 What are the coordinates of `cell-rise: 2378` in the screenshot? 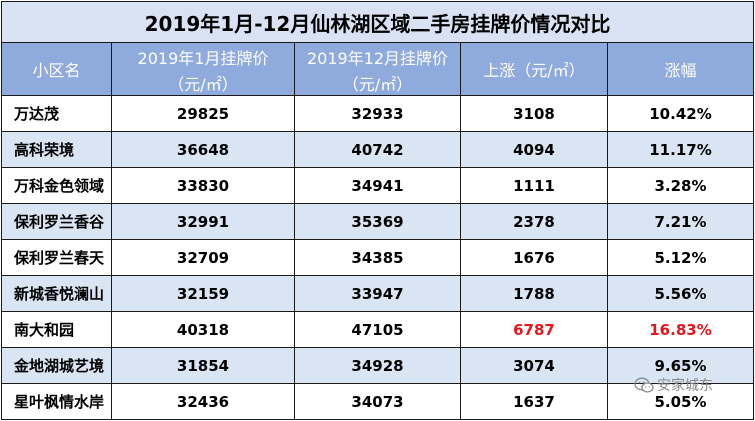 It's located at (534, 221).